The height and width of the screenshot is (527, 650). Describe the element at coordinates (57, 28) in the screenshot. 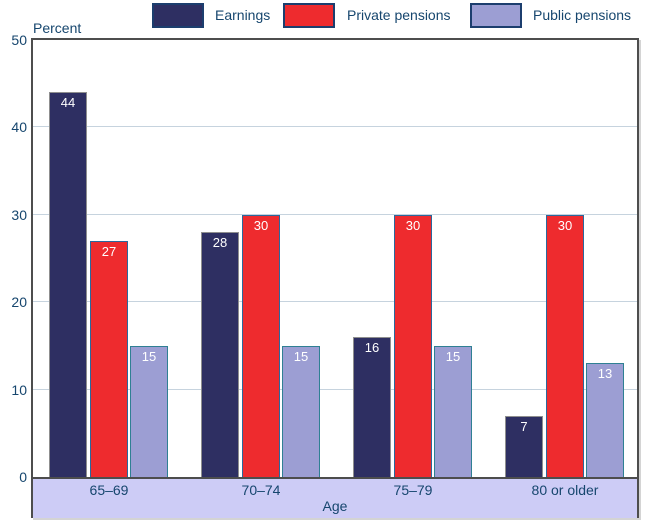

I see `y-axis-title: Percent` at that location.